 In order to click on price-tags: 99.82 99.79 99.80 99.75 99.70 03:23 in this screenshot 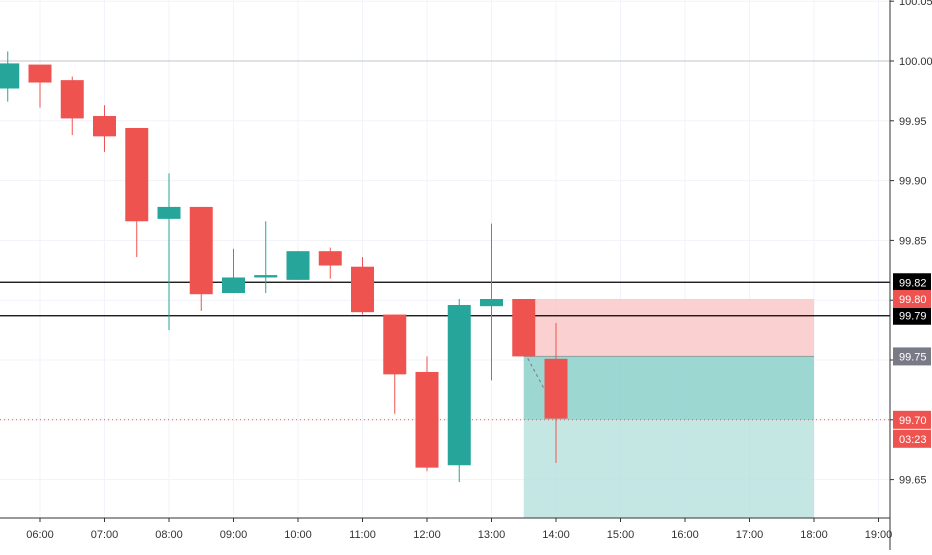, I will do `click(912, 360)`.